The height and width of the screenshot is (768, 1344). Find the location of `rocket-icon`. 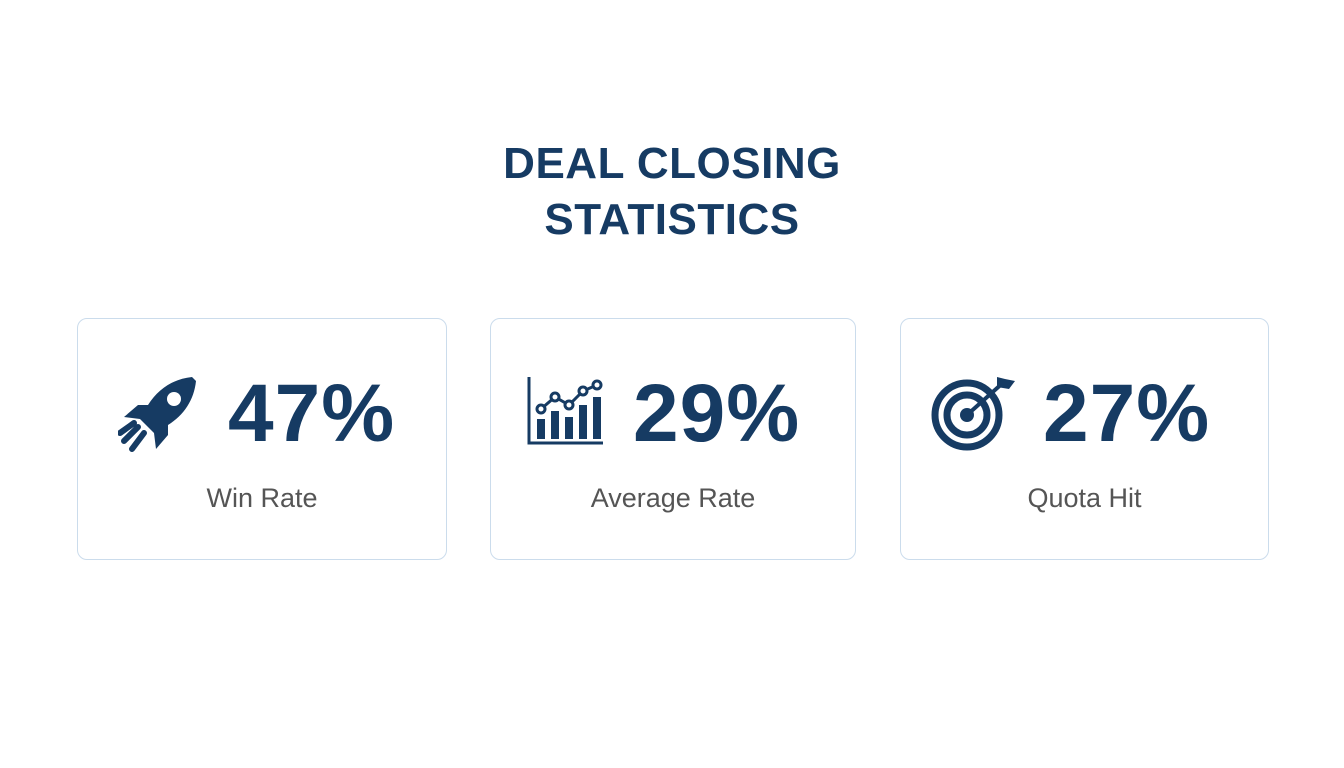

rocket-icon is located at coordinates (157, 414).